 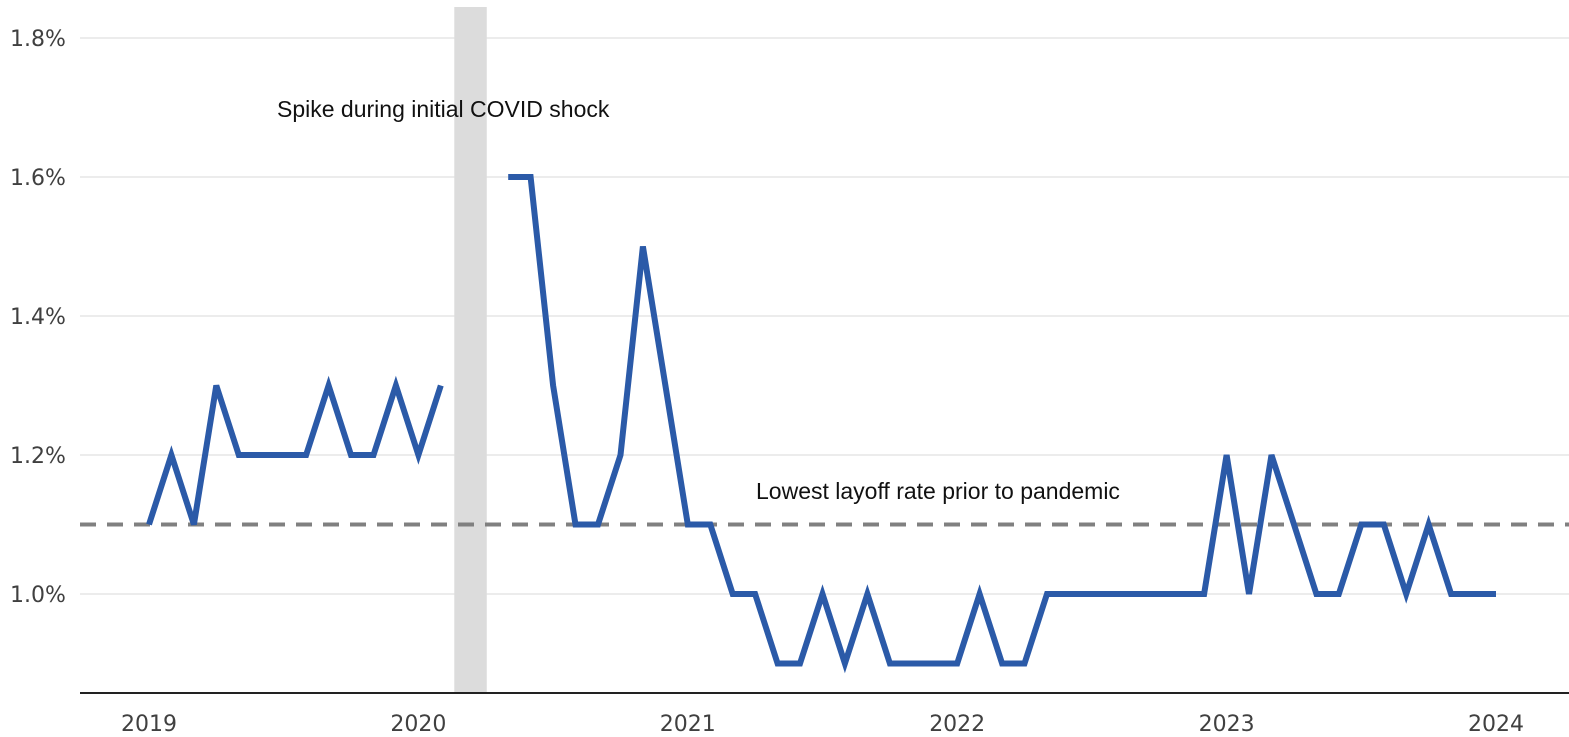 What do you see at coordinates (957, 724) in the screenshot?
I see `x-tick-label: 2022` at bounding box center [957, 724].